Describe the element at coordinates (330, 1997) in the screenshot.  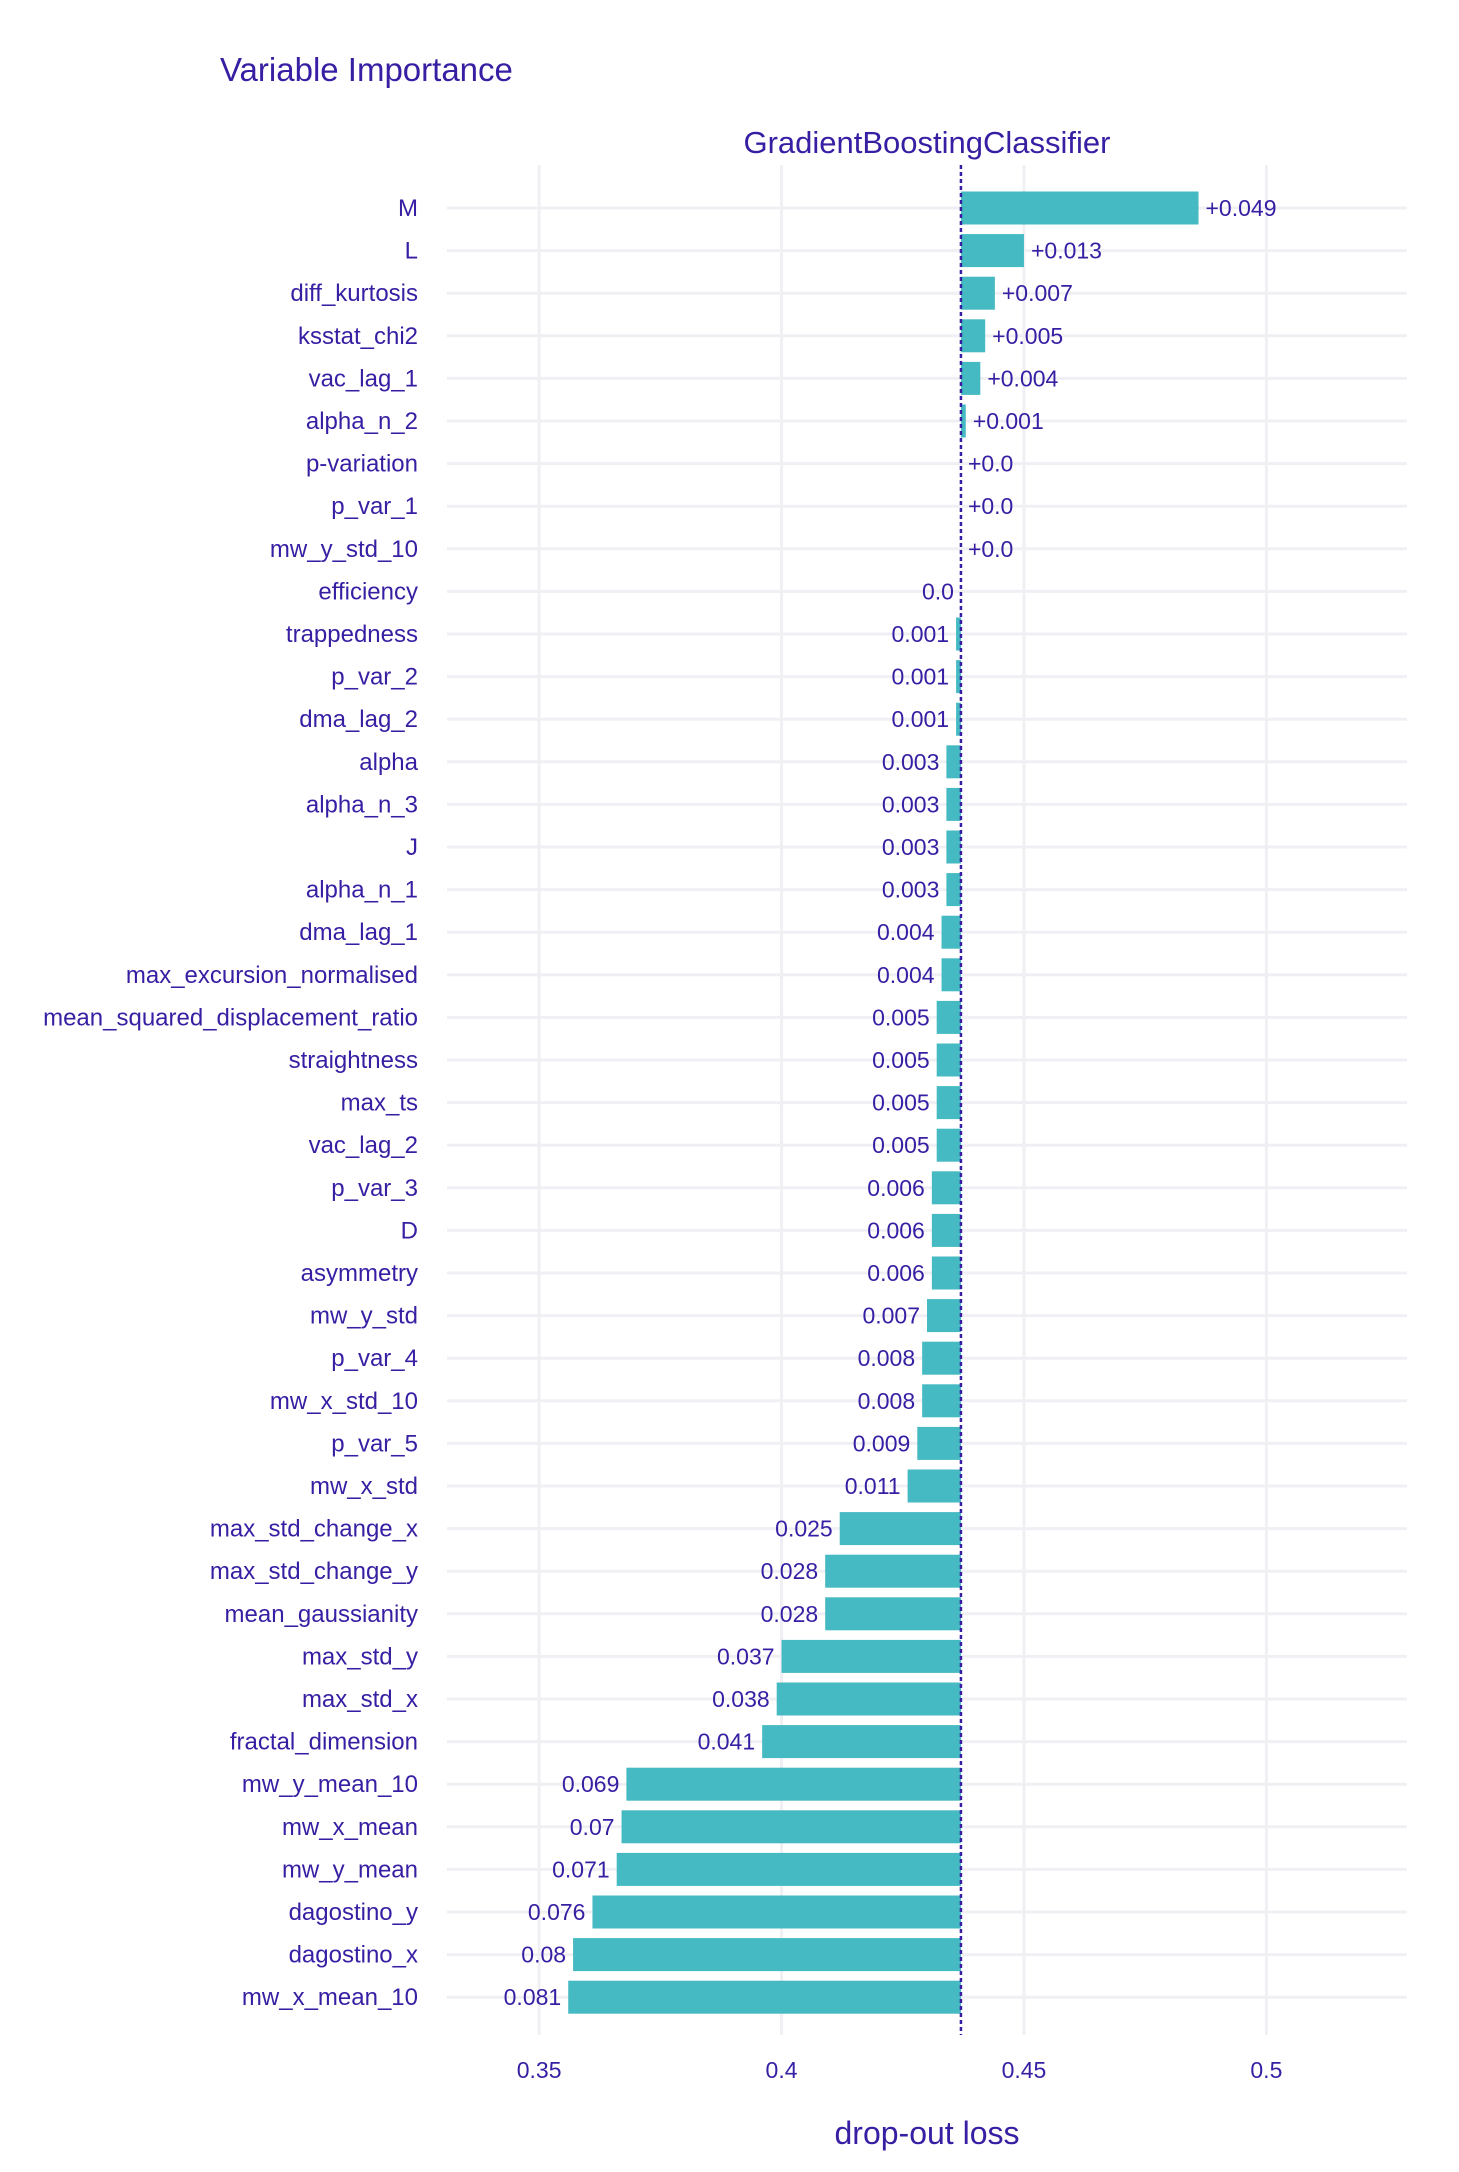
I see `category-label: mw_x_mean_10` at that location.